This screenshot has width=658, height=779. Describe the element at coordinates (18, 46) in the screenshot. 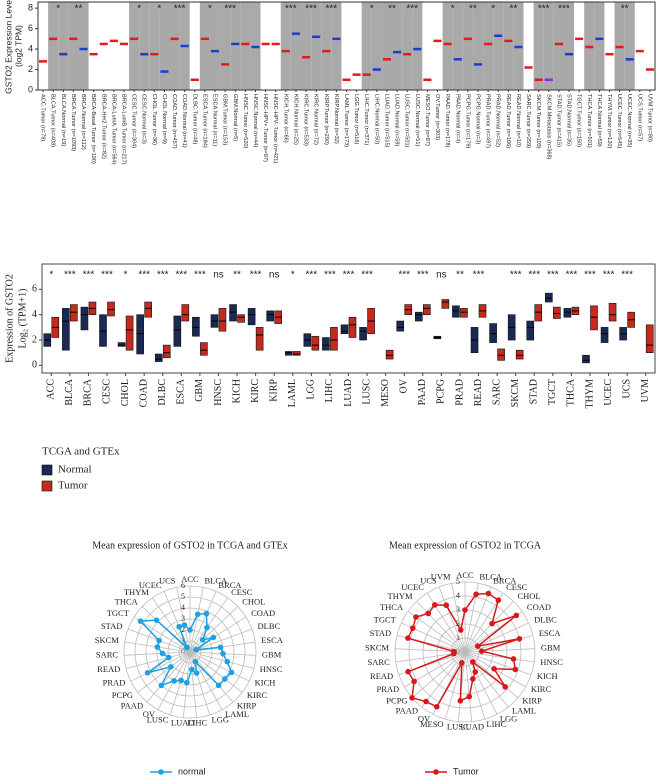

I see `y-axis-label: (log2 TPM)` at that location.